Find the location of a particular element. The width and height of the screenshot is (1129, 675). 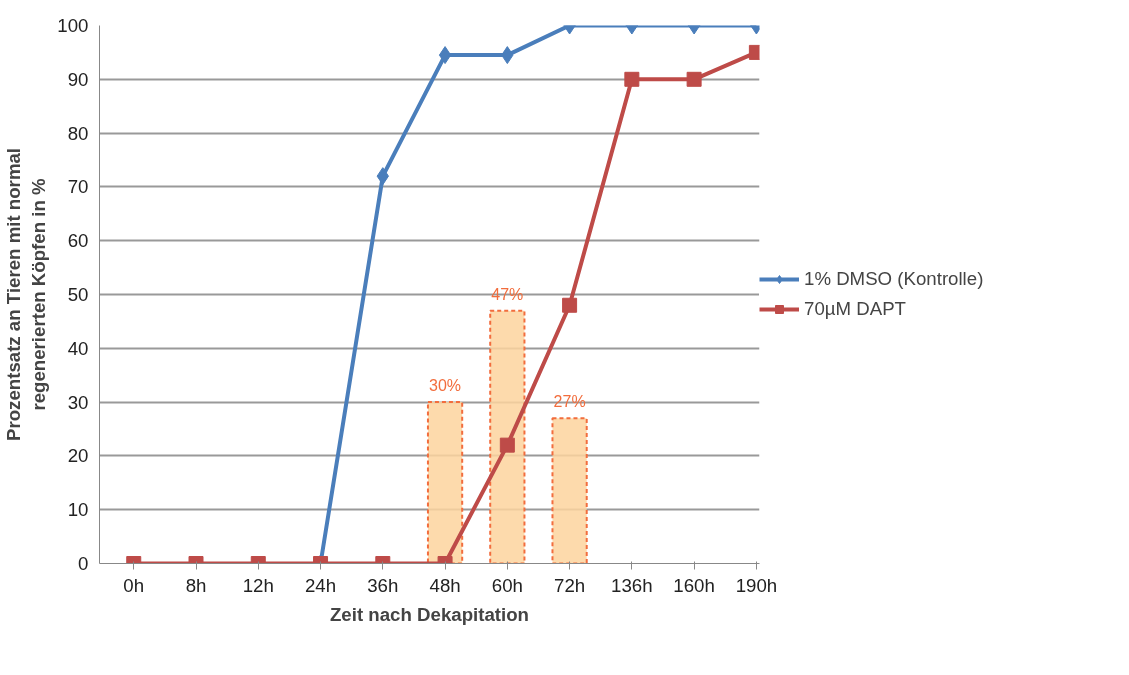

data-label: 47% is located at coordinates (507, 294).